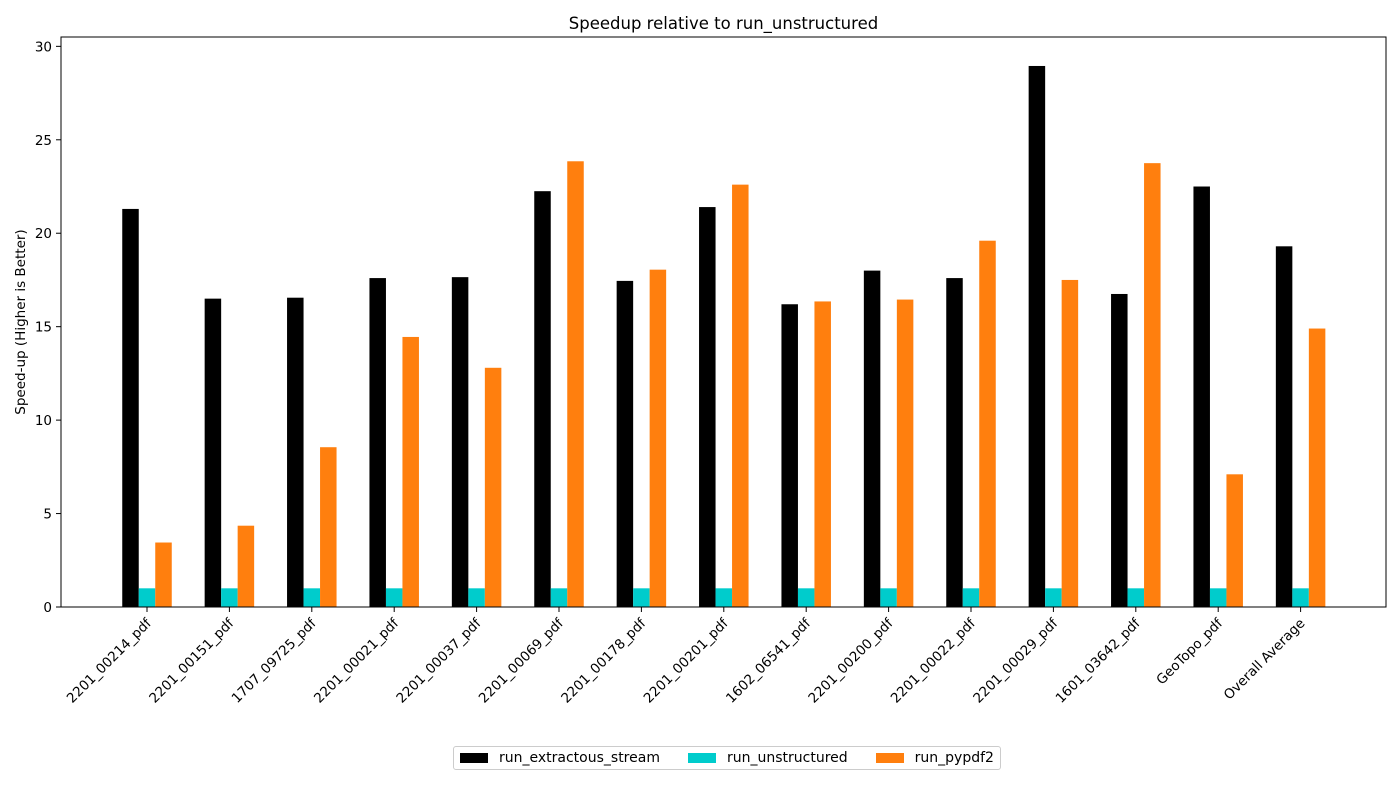  Describe the element at coordinates (43, 328) in the screenshot. I see `y-tick-label: 15` at that location.